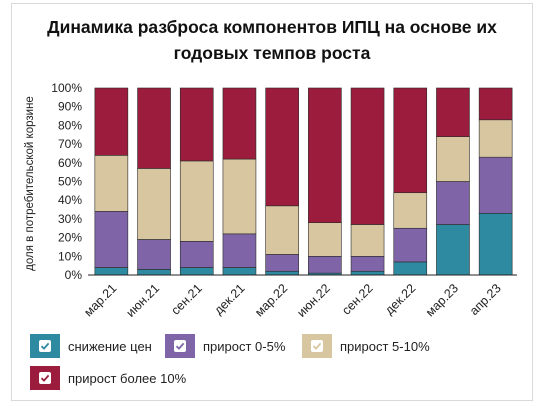  What do you see at coordinates (442, 300) in the screenshot?
I see `x-tick-label: мар.23` at bounding box center [442, 300].